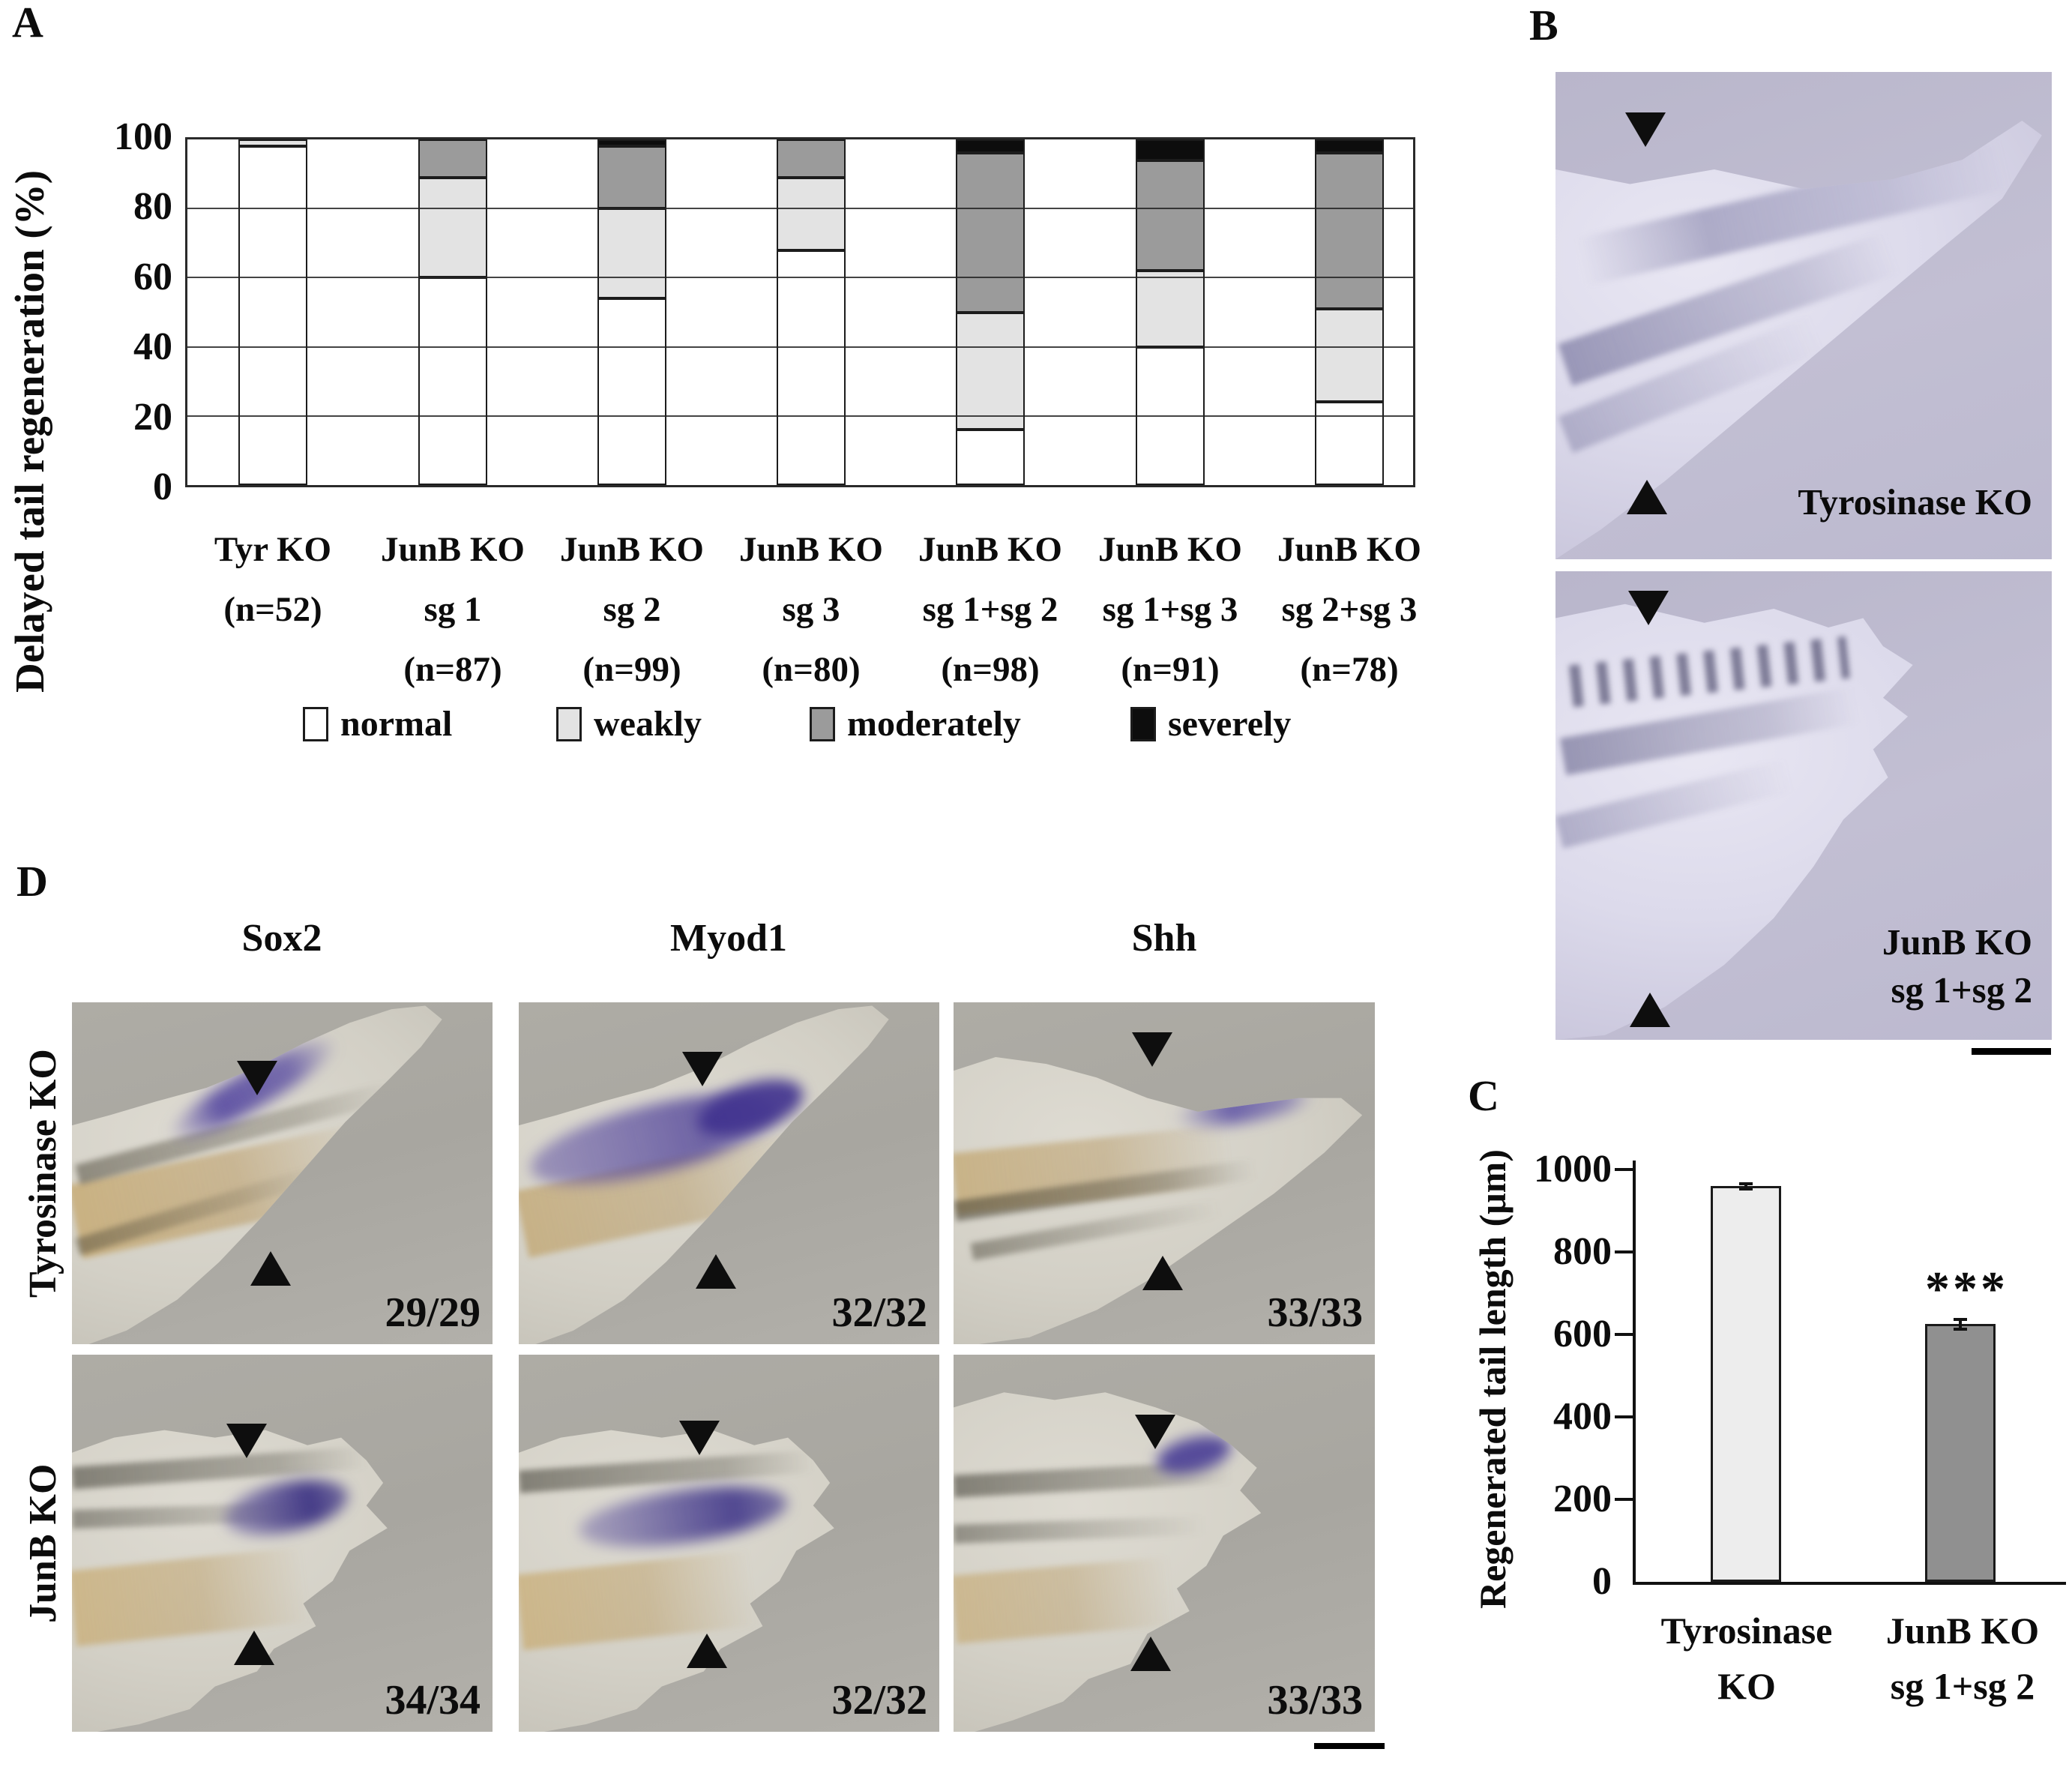  Describe the element at coordinates (1143, 723) in the screenshot. I see `legend-swatch-severely` at that location.